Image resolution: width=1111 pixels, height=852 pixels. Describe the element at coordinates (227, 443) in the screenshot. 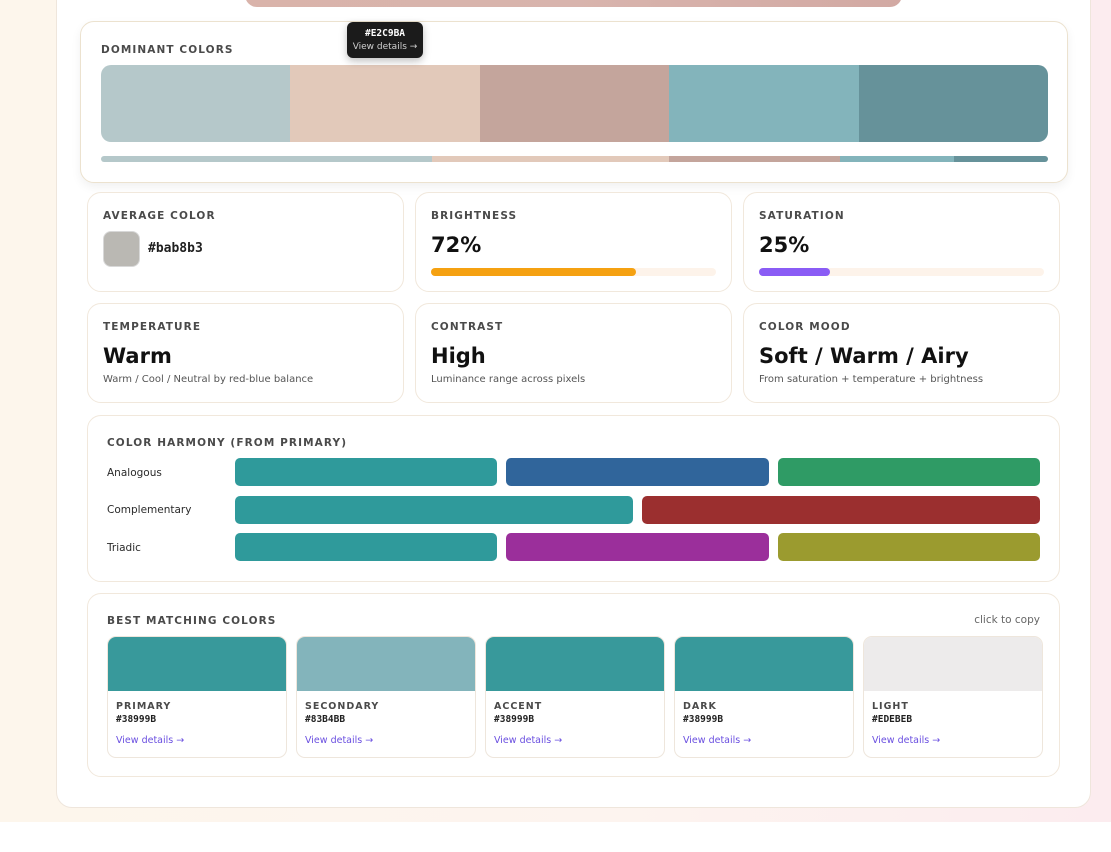

I see `color-harmony-title: COLOR HARMONY (FROM PRIMARY)` at that location.